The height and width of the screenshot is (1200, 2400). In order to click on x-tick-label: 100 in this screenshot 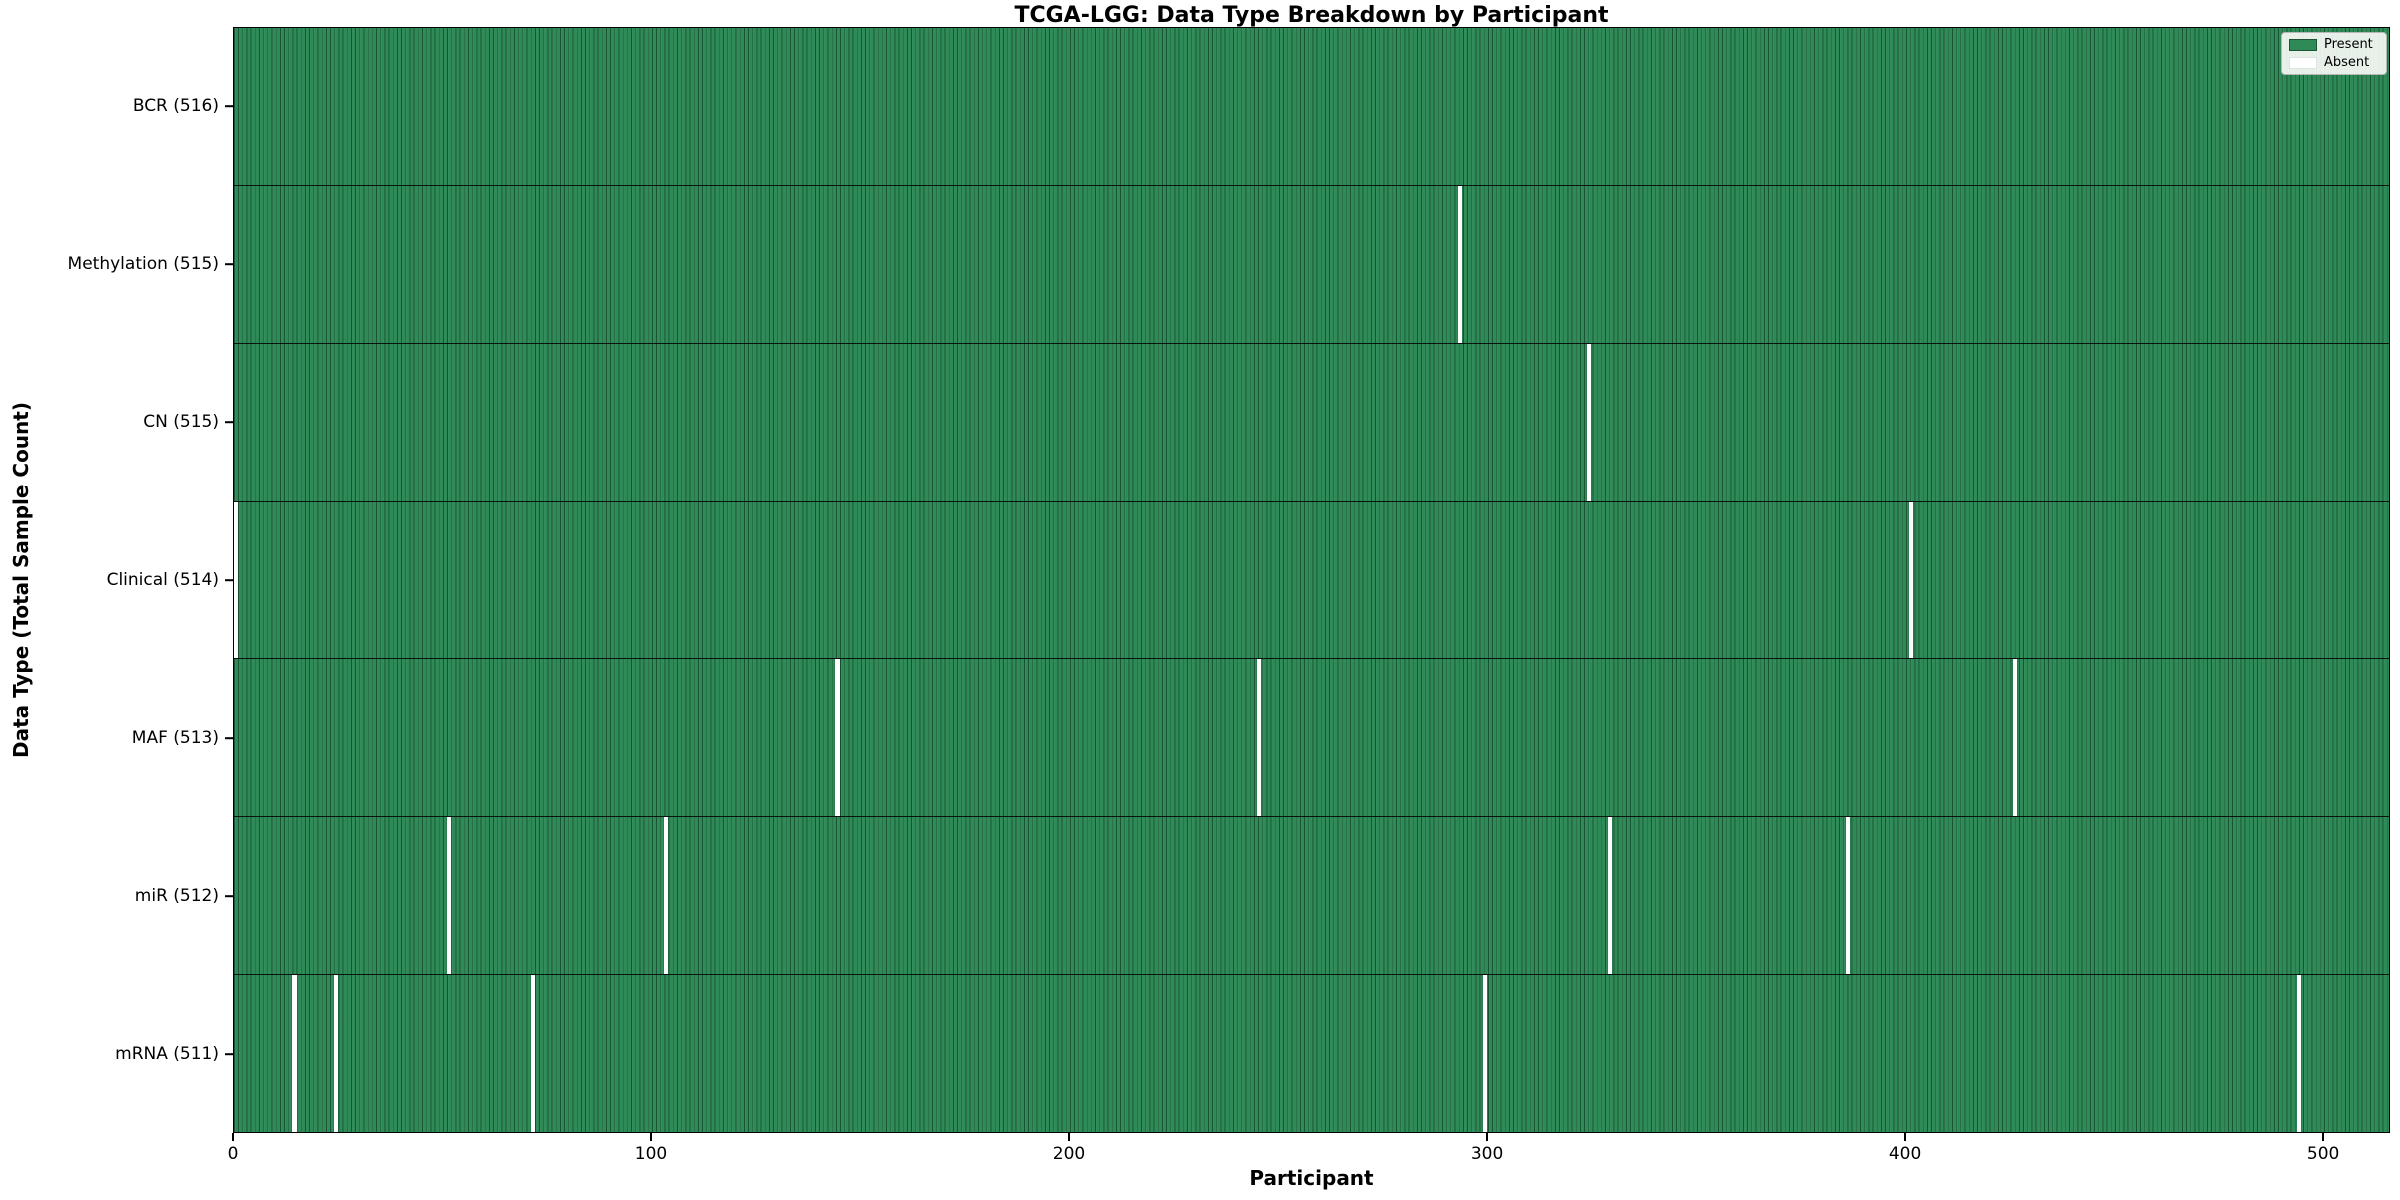, I will do `click(651, 1154)`.